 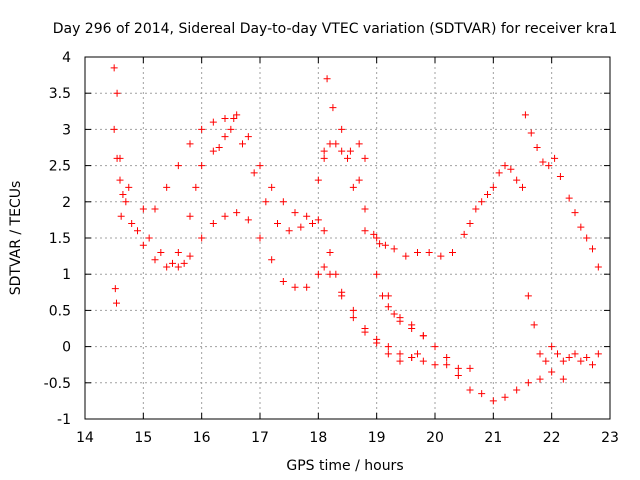 What do you see at coordinates (493, 438) in the screenshot?
I see `x-tick-label: 21` at bounding box center [493, 438].